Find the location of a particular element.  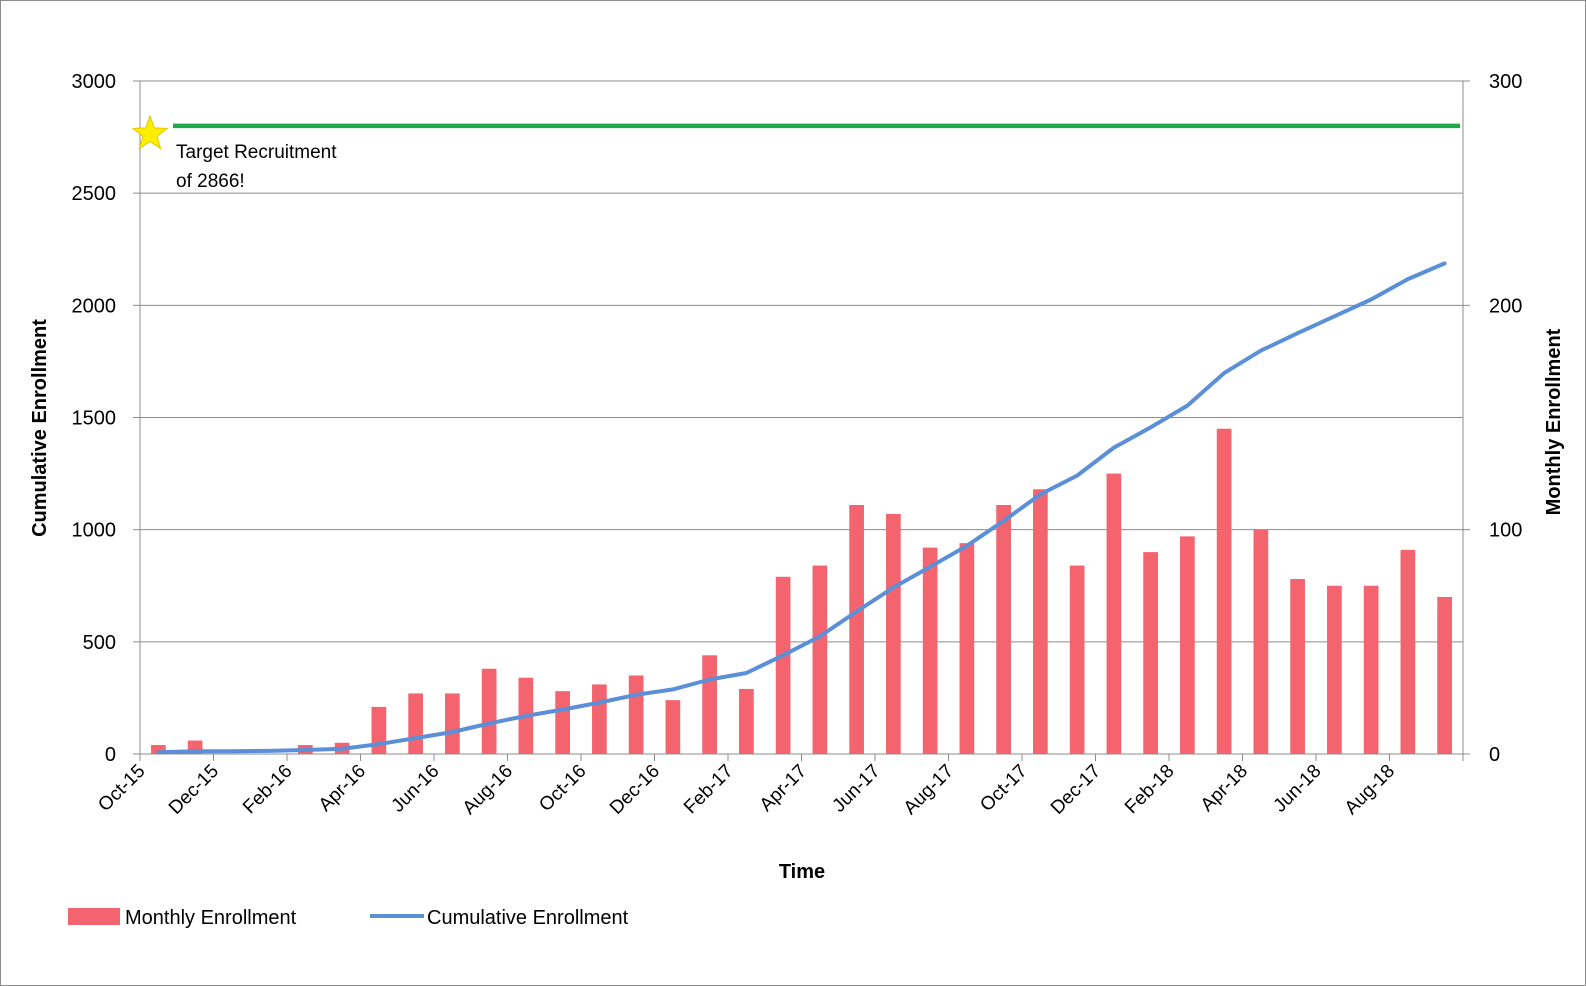

right-y-axis-title: Monthly Enrollment is located at coordinates (1554, 421).